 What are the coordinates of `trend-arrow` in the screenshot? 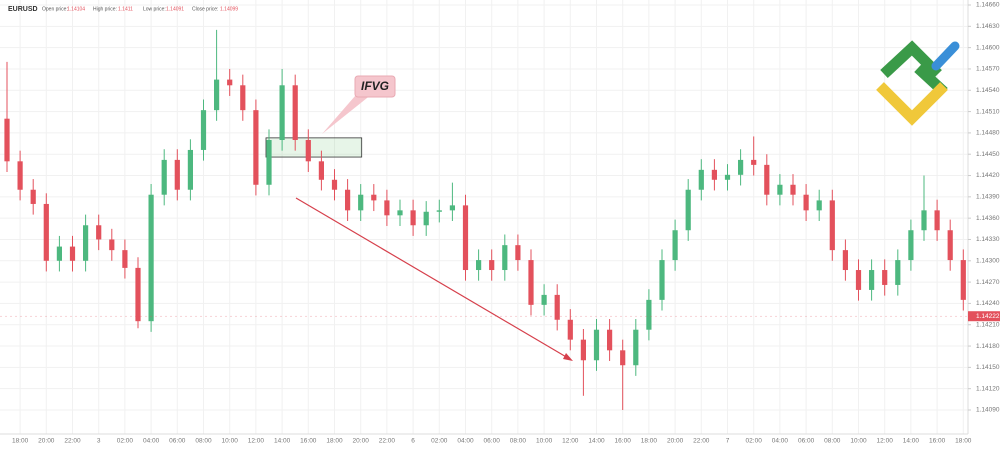 It's located at (434, 279).